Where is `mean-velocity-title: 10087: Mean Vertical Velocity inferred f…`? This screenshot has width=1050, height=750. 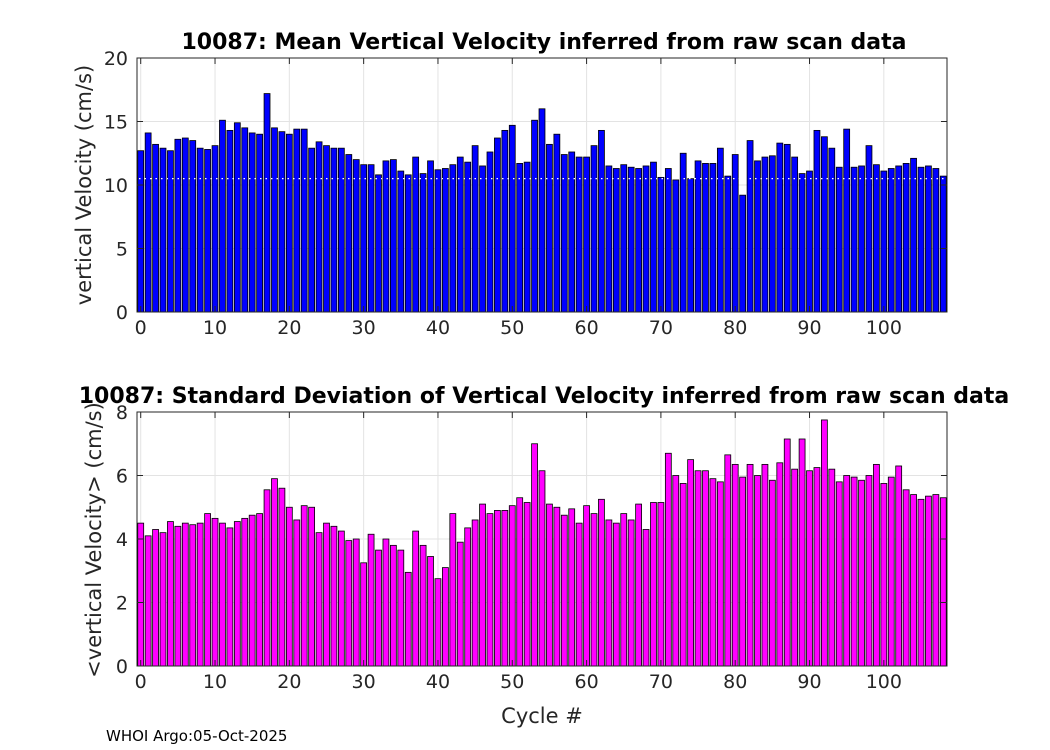 mean-velocity-title: 10087: Mean Vertical Velocity inferred f… is located at coordinates (544, 42).